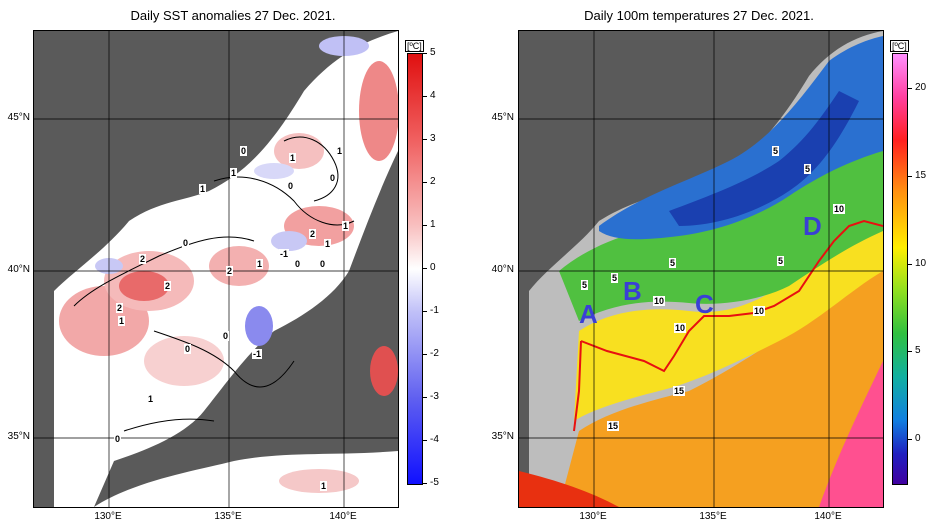  I want to click on colorbar-tick-label: 0, so click(433, 267).